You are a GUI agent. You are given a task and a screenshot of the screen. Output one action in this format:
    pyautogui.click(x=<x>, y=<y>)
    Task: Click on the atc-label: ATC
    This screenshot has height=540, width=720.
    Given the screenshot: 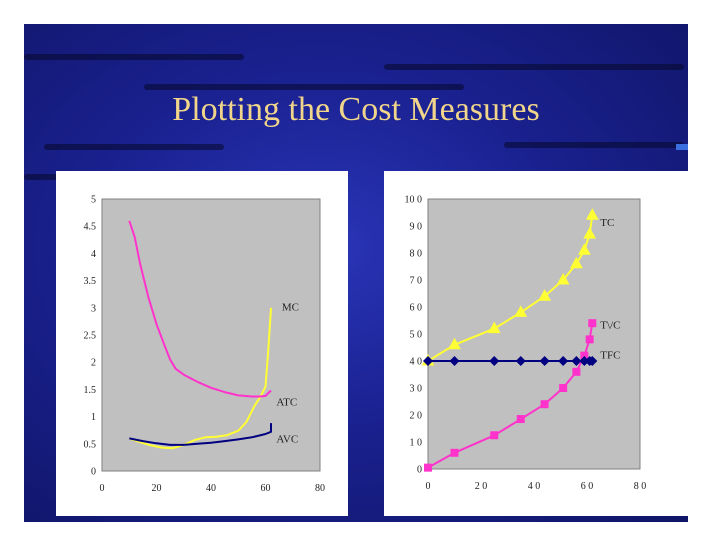 What is the action you would take?
    pyautogui.click(x=286, y=403)
    